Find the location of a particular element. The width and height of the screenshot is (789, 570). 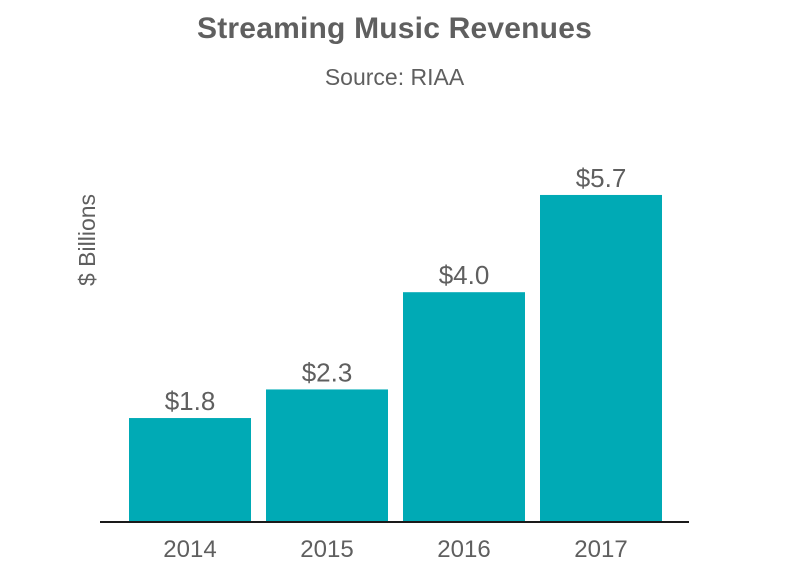

chart-subtitle: Source: RIAA is located at coordinates (394, 77).